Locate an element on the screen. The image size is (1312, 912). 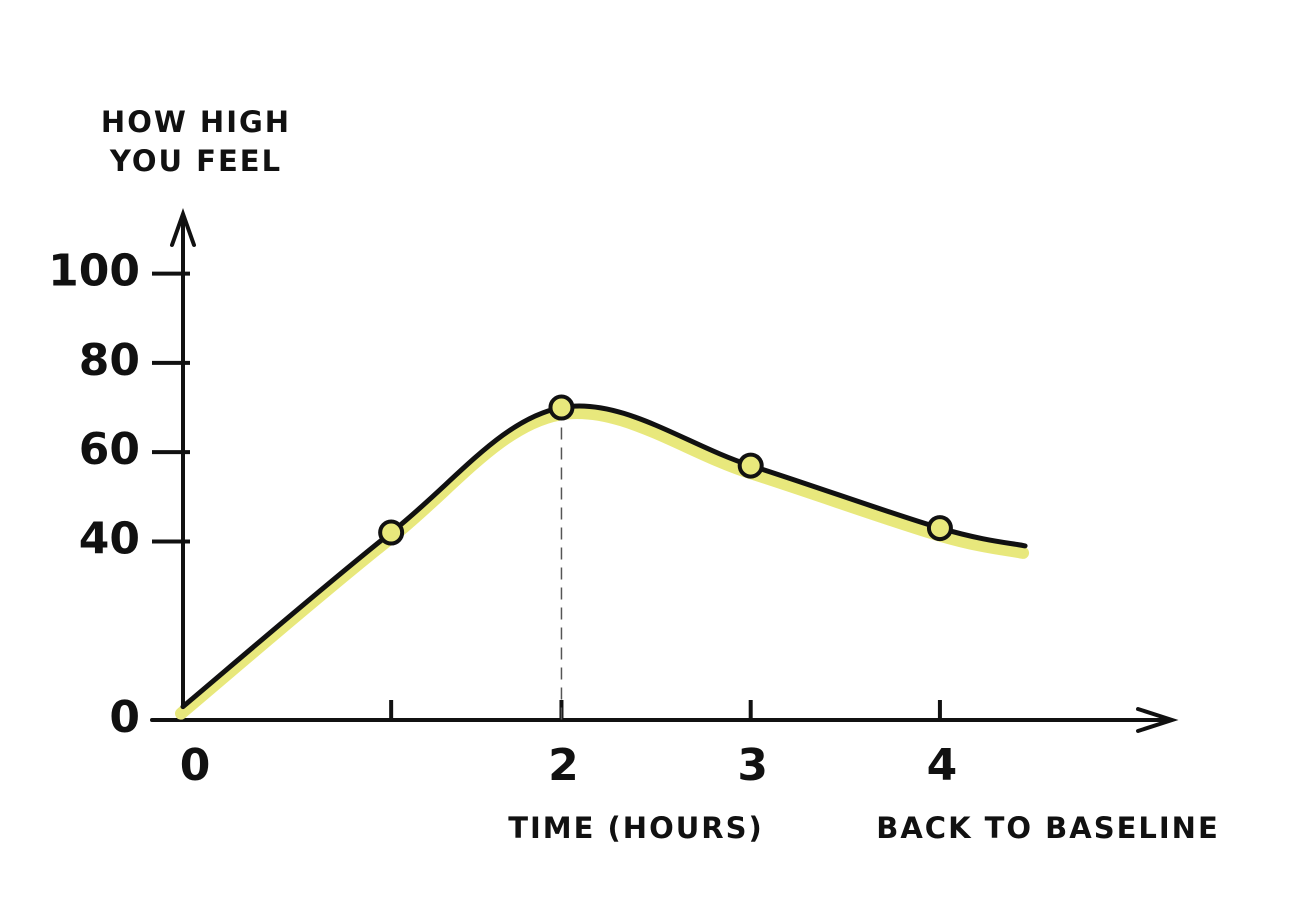
annotation: BACK TO BASELINE is located at coordinates (1048, 828).